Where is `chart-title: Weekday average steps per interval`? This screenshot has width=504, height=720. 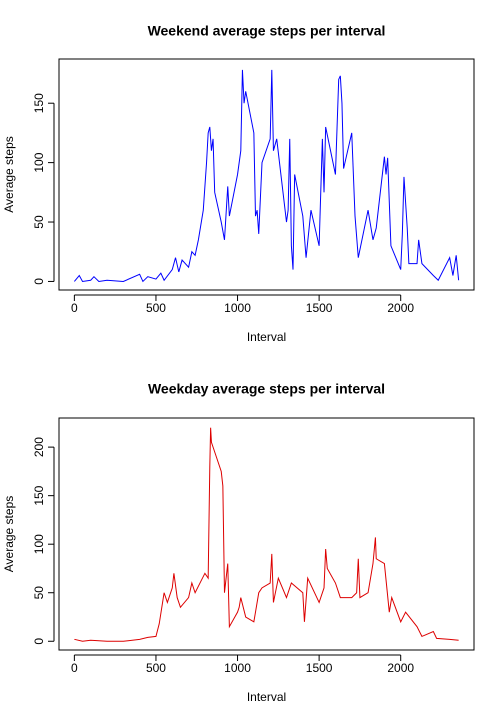 chart-title: Weekday average steps per interval is located at coordinates (266, 389).